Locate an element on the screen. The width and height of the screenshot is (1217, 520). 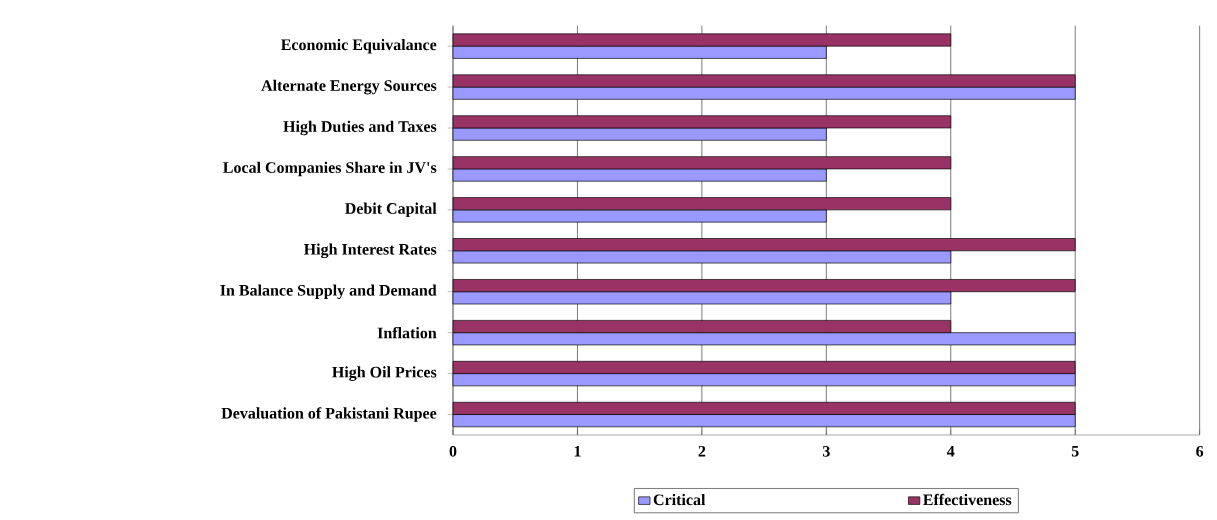
x-tick-label: 6 is located at coordinates (1200, 451).